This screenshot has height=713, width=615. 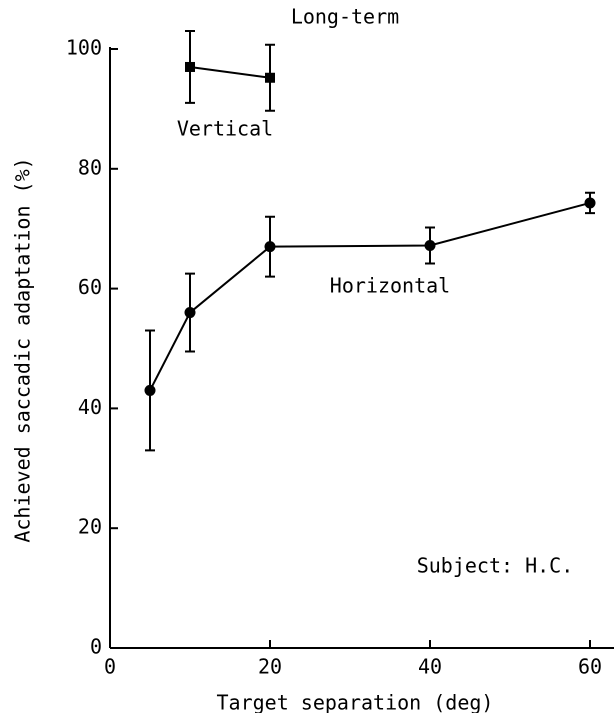 I want to click on annotation: Horizontal, so click(x=390, y=286).